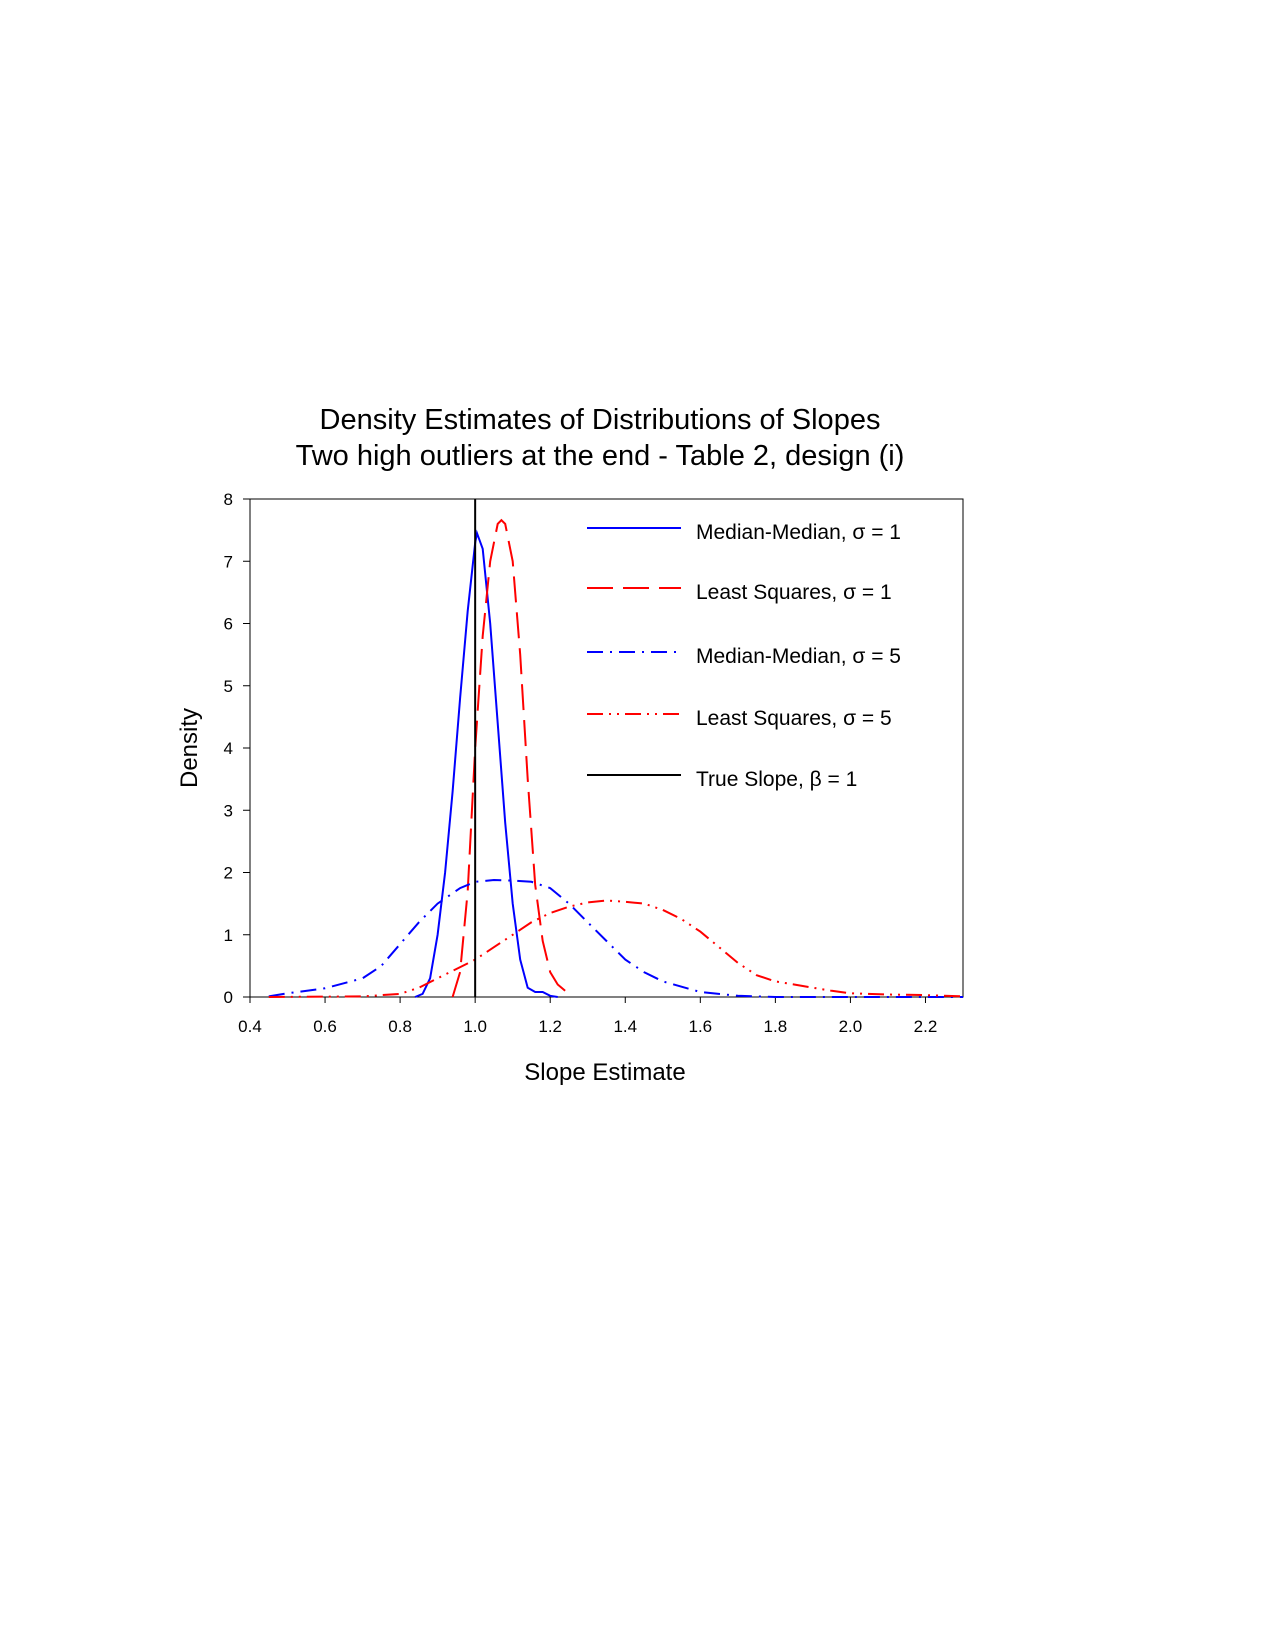  Describe the element at coordinates (604, 1072) in the screenshot. I see `x-axis-label: Slope Estimate` at that location.